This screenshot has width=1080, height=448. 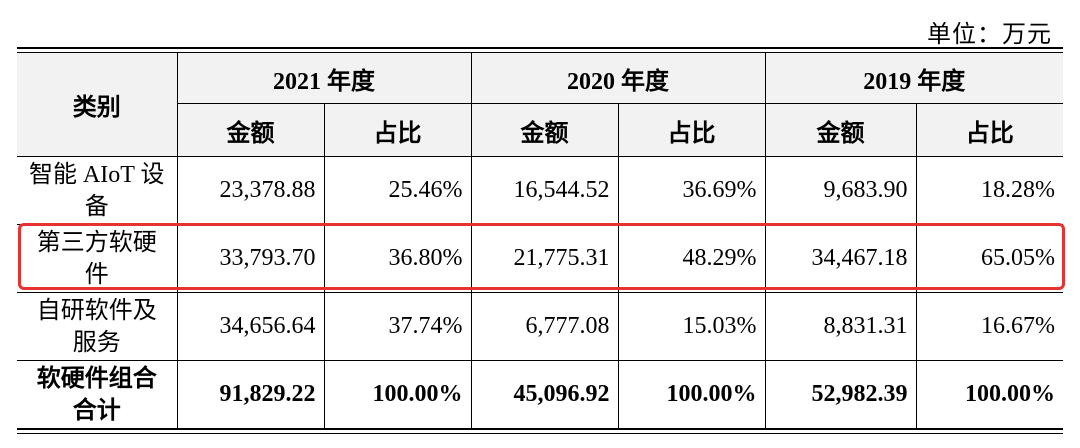 What do you see at coordinates (324, 78) in the screenshot?
I see `year-header-2021: 2021 年度` at bounding box center [324, 78].